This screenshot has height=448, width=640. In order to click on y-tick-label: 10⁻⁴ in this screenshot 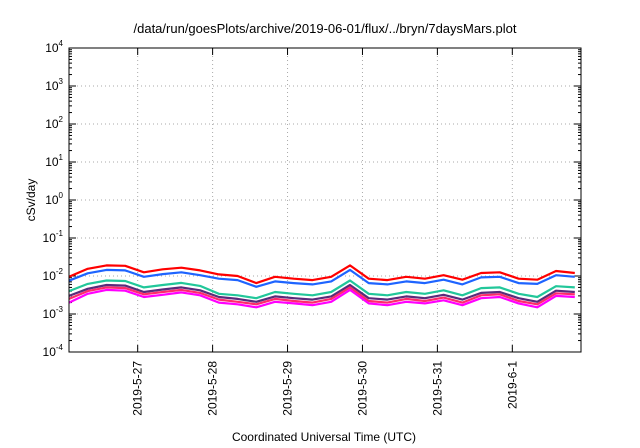, I will do `click(53, 351)`.